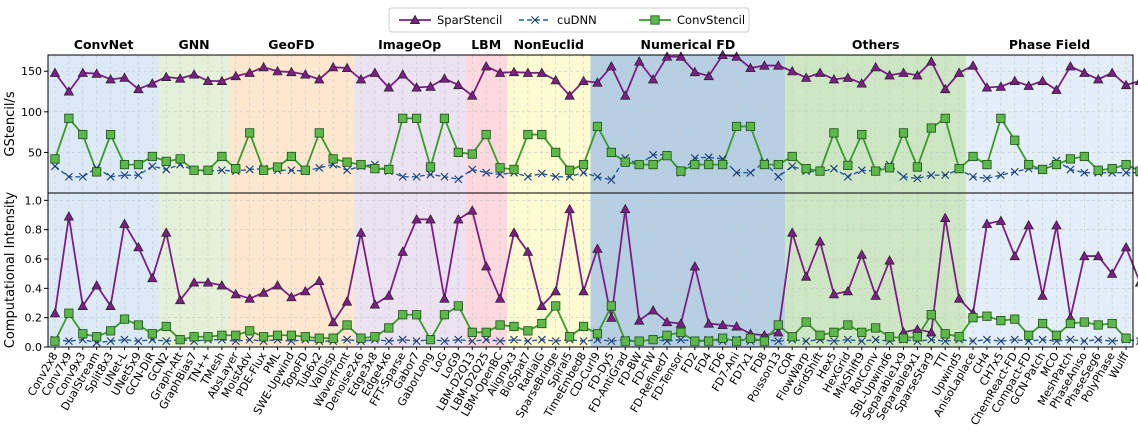 Image resolution: width=1138 pixels, height=432 pixels. What do you see at coordinates (34, 259) in the screenshot?
I see `y-tick-label: 0.6` at bounding box center [34, 259].